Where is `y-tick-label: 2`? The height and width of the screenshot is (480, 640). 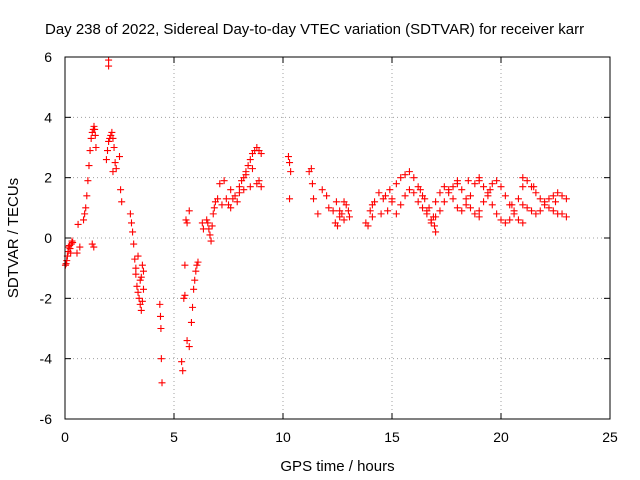 y-tick-label: 2 is located at coordinates (48, 178).